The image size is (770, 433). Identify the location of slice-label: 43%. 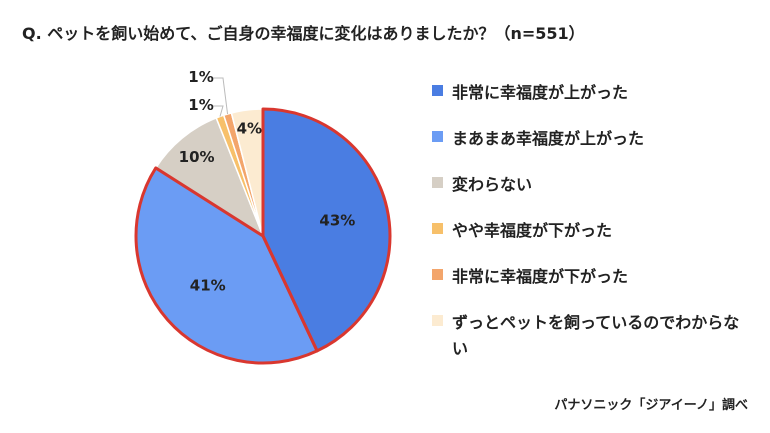
(337, 220).